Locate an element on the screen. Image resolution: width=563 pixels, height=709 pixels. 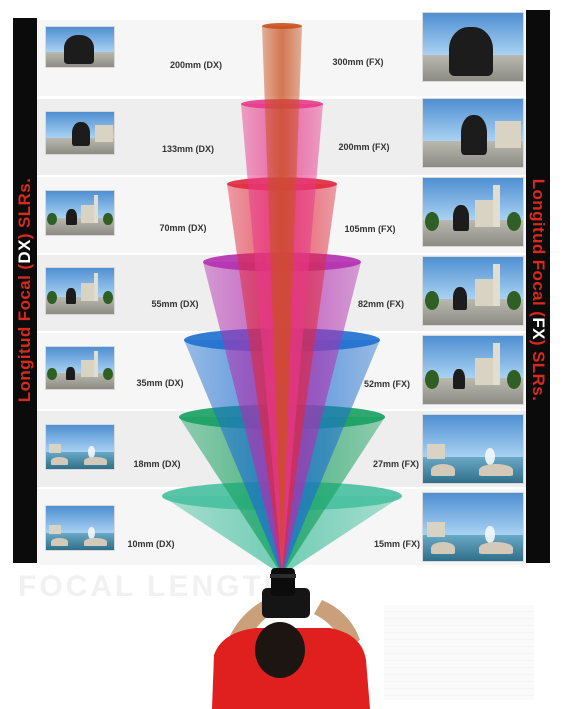
fov-cone is located at coordinates (282, 299).